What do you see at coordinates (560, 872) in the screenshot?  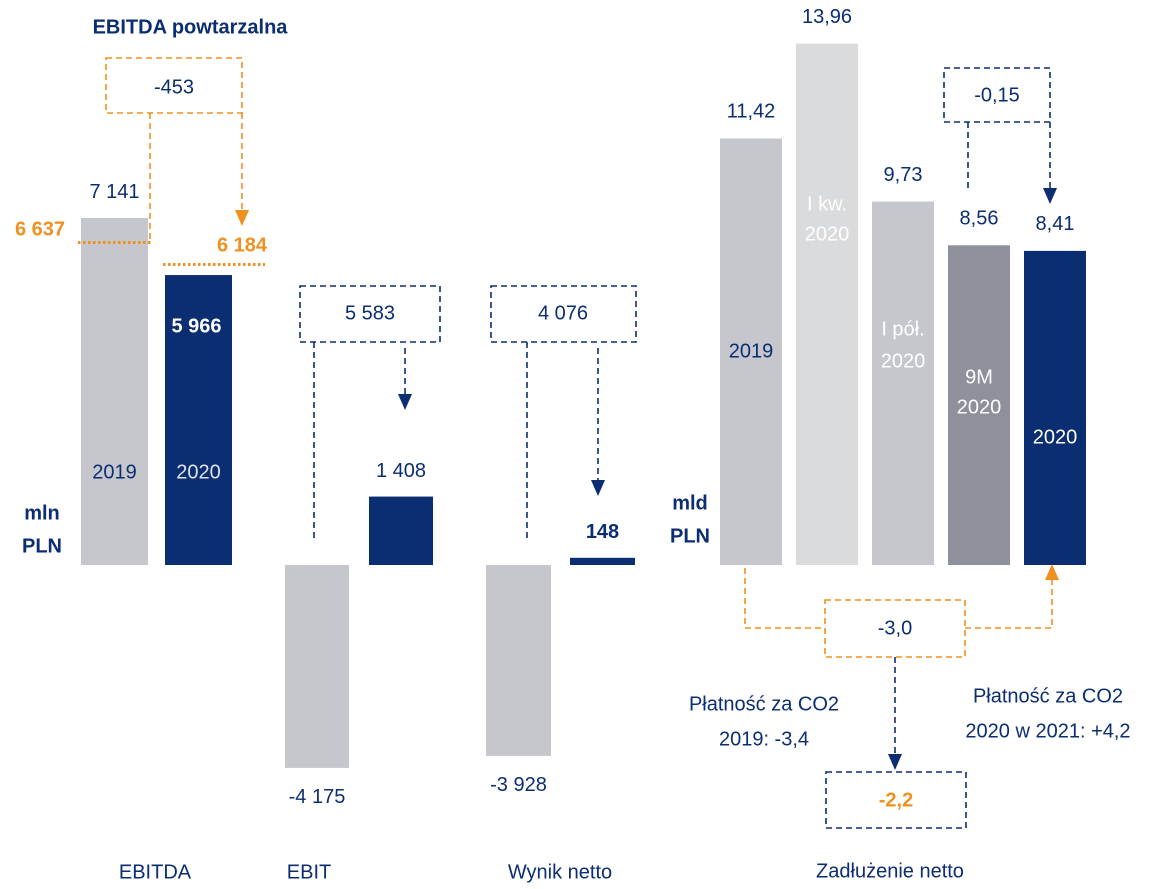 I see `x-tick-label: Wynik netto` at bounding box center [560, 872].